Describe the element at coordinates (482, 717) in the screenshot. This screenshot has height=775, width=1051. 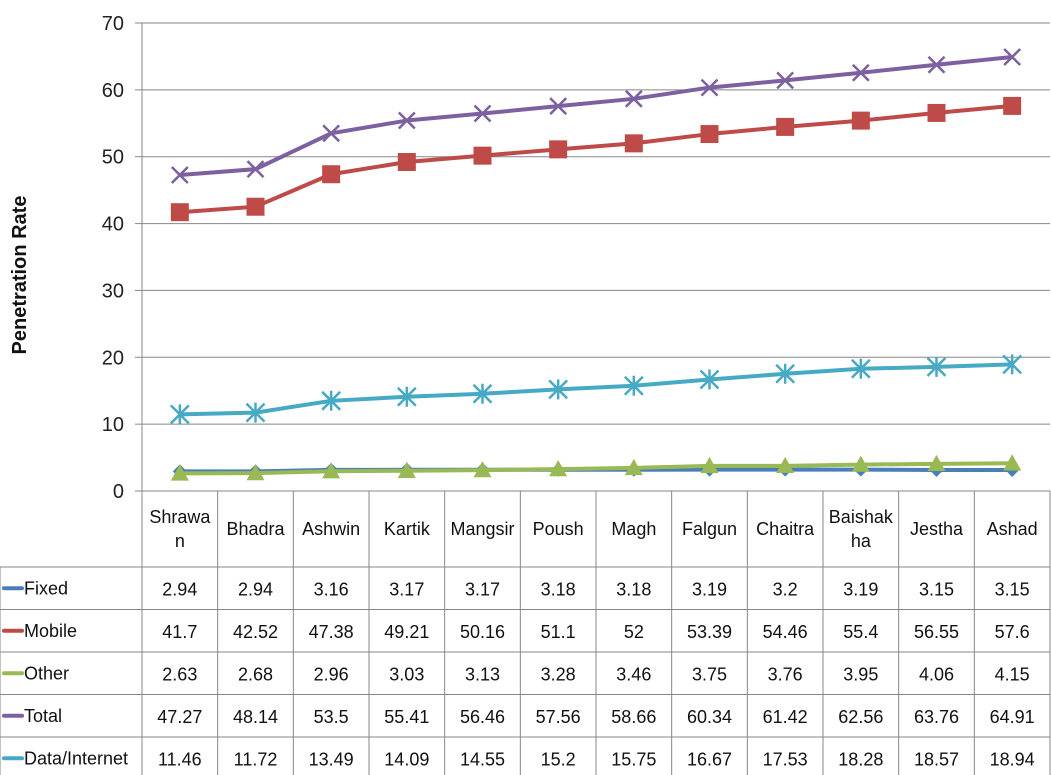
I see `data-table-cell: 56.46` at that location.